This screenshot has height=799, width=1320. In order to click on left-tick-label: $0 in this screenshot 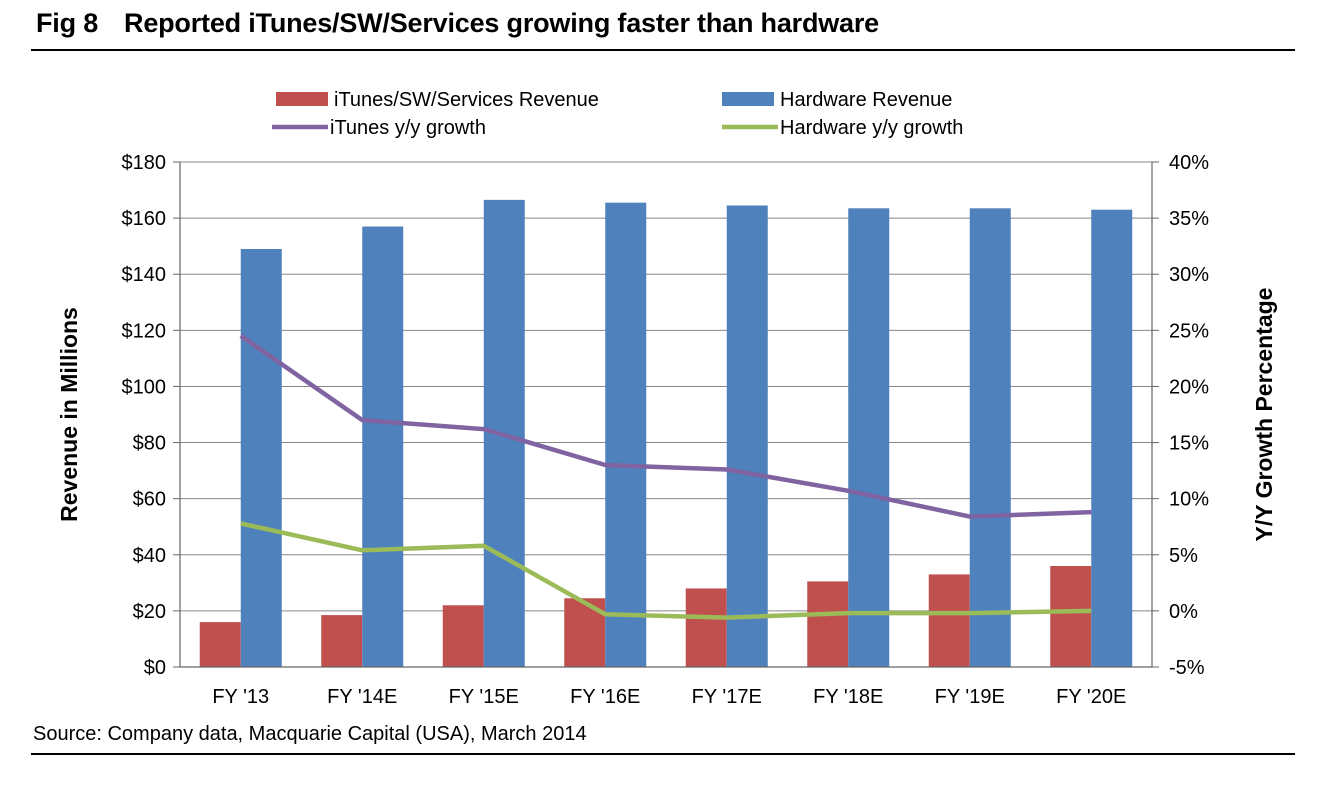, I will do `click(155, 668)`.